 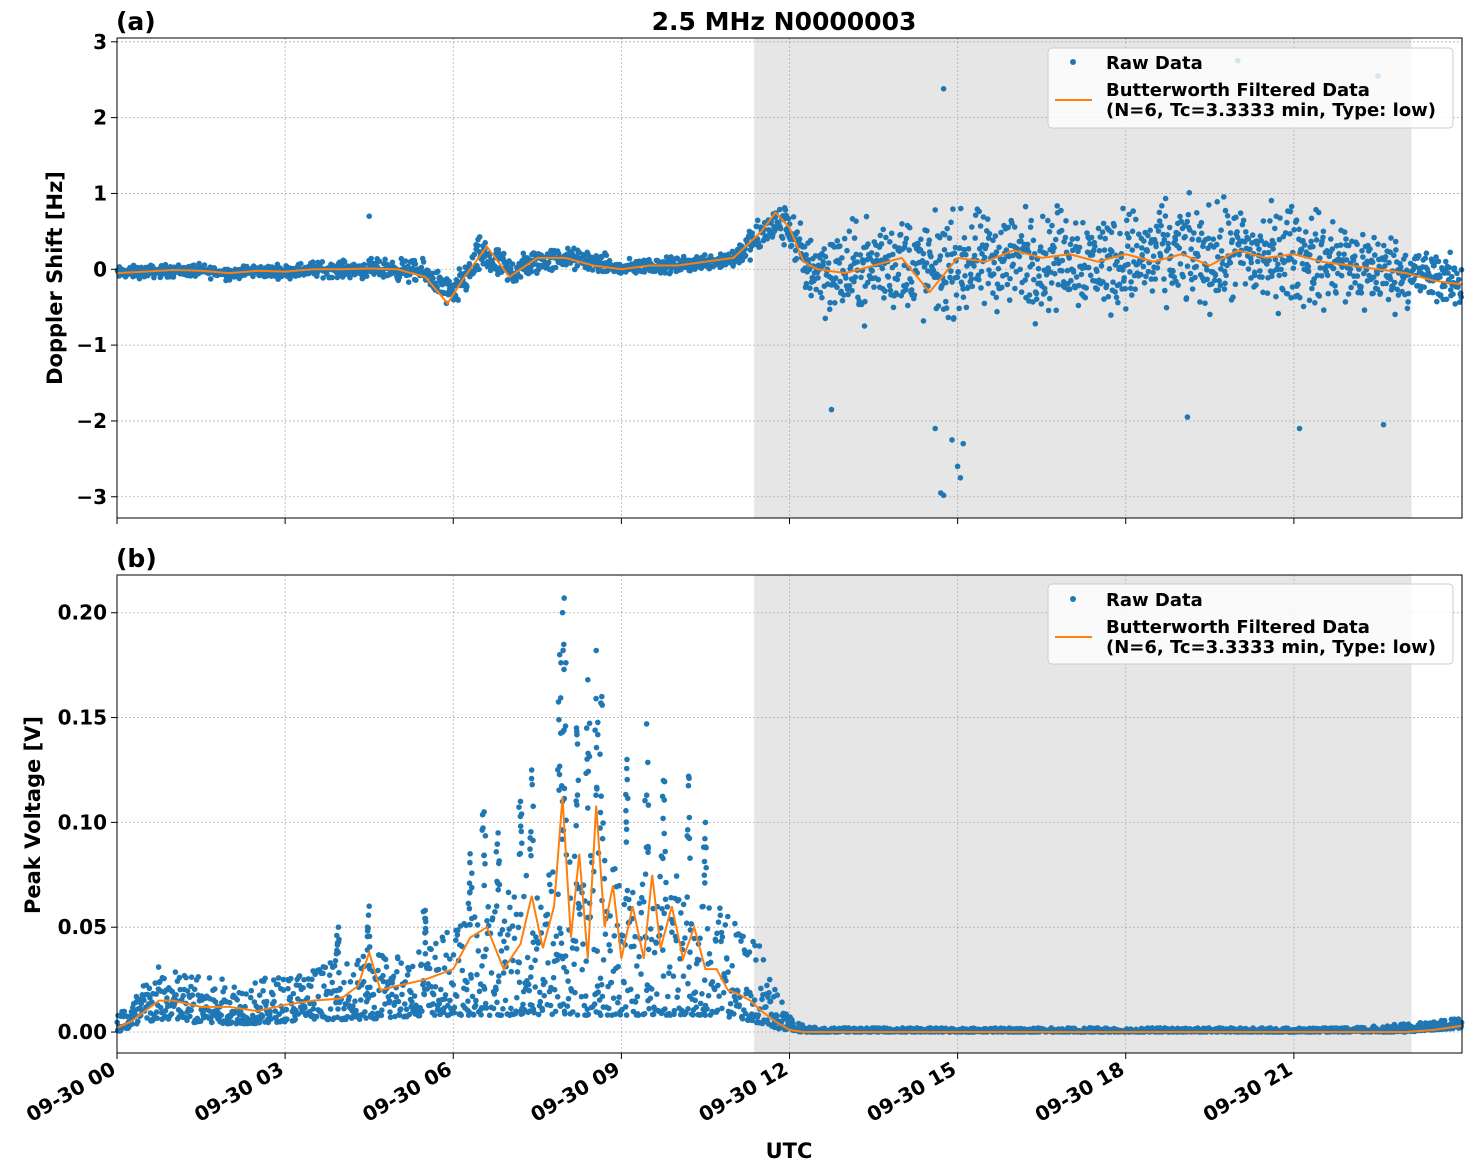 What do you see at coordinates (784, 21) in the screenshot?
I see `figure-title: 2.5 MHz N0000003` at bounding box center [784, 21].